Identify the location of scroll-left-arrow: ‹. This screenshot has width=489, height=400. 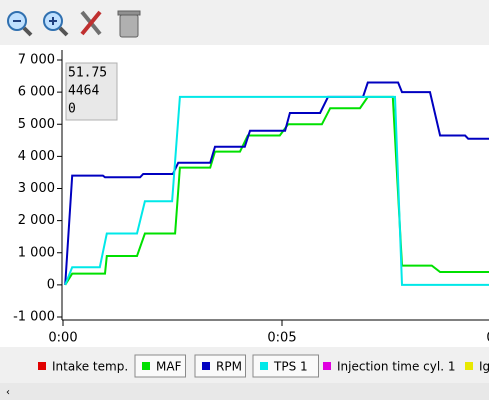
(8, 392).